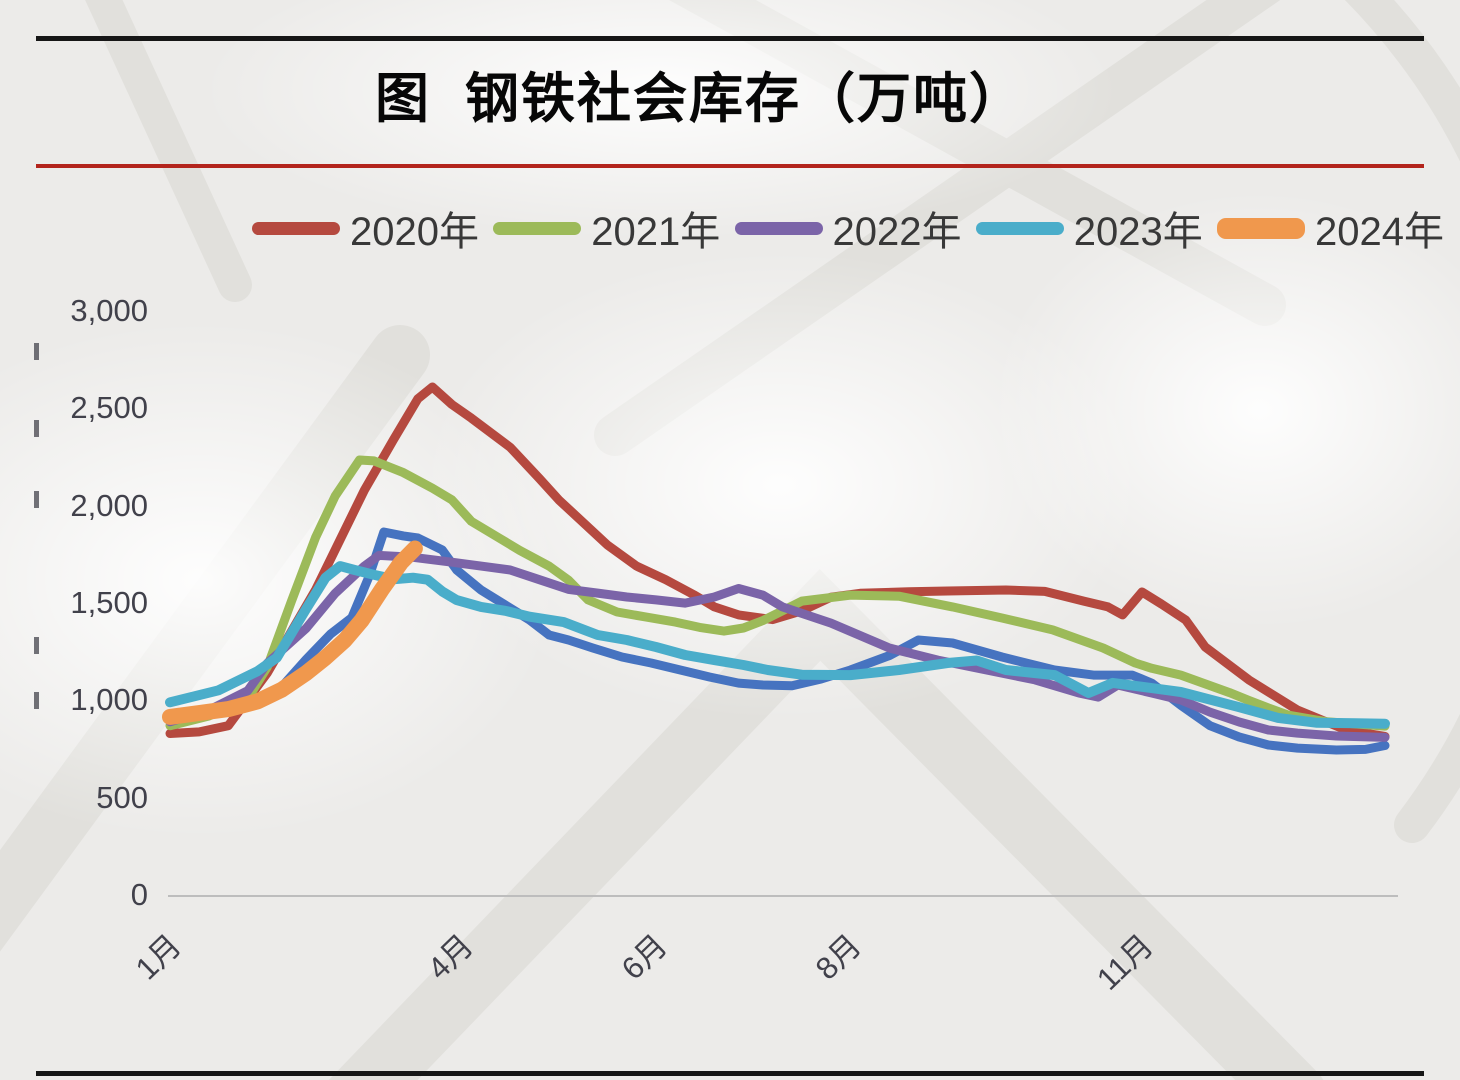  What do you see at coordinates (897, 232) in the screenshot?
I see `legend-label: 2022年` at bounding box center [897, 232].